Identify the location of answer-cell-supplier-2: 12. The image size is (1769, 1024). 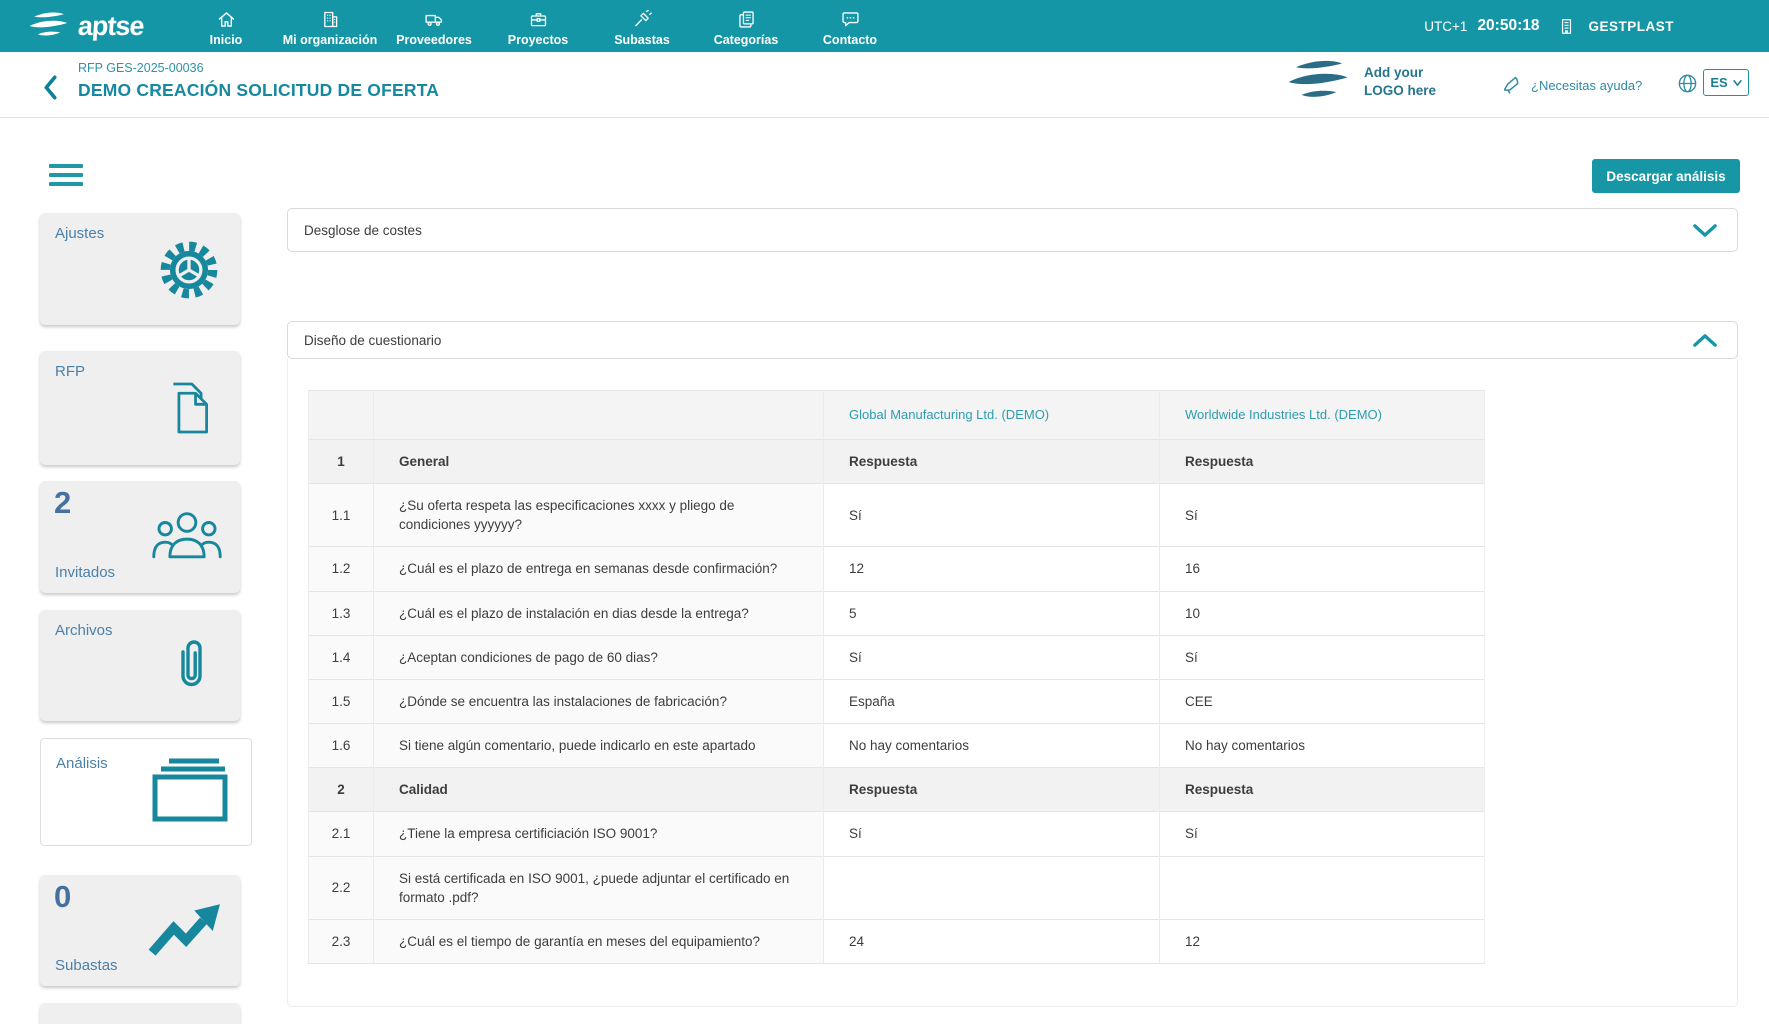
(1322, 941).